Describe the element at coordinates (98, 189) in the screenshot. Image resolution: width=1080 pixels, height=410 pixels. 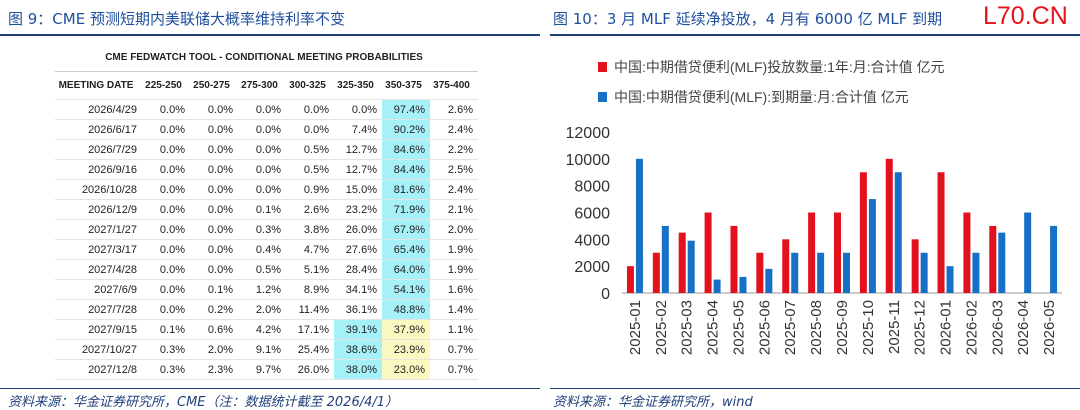
I see `meeting-date: 2026/10/28` at that location.